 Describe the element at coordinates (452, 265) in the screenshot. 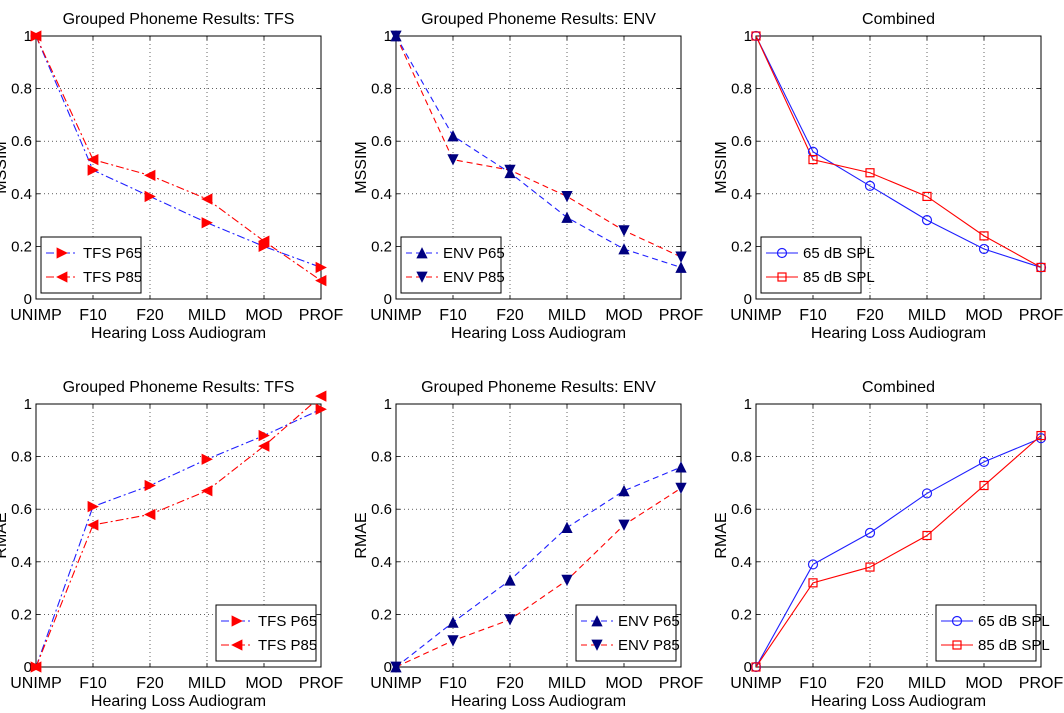

I see `legend: ENV P65 ENV P85` at that location.